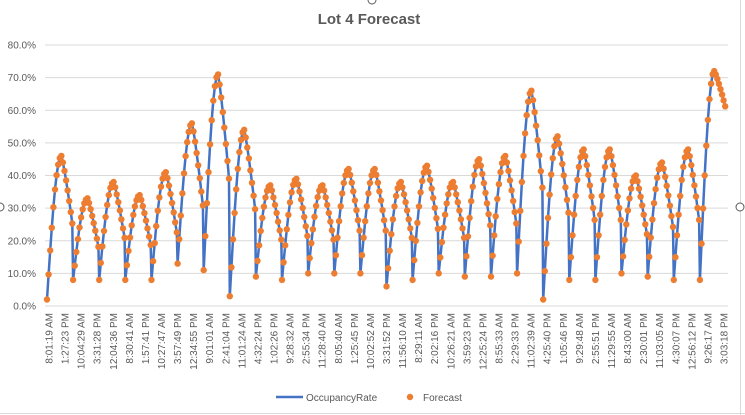  What do you see at coordinates (22, 274) in the screenshot?
I see `y-tick-label: 10.0%` at bounding box center [22, 274].